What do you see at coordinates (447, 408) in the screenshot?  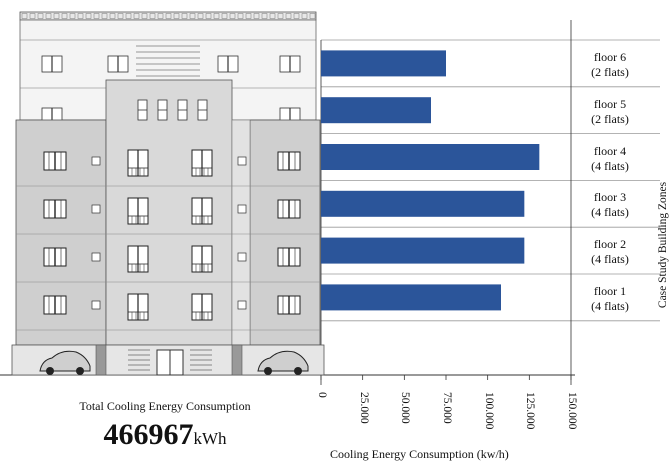 I see `x-tick-label: 75.000` at bounding box center [447, 408].